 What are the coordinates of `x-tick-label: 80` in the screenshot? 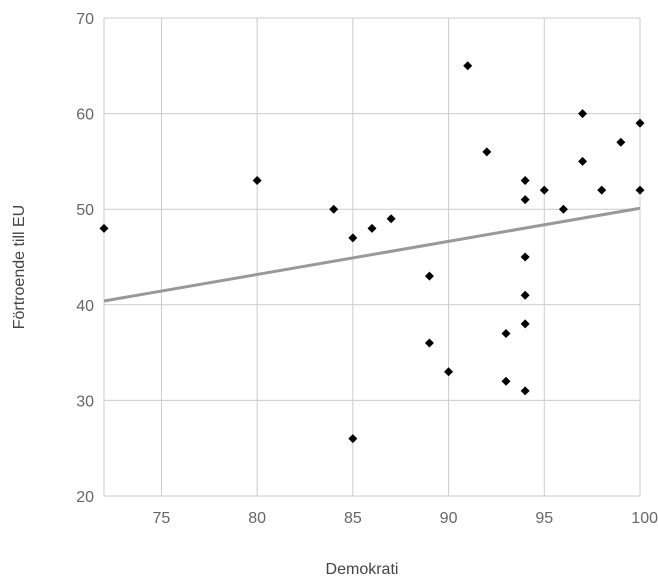 It's located at (257, 518).